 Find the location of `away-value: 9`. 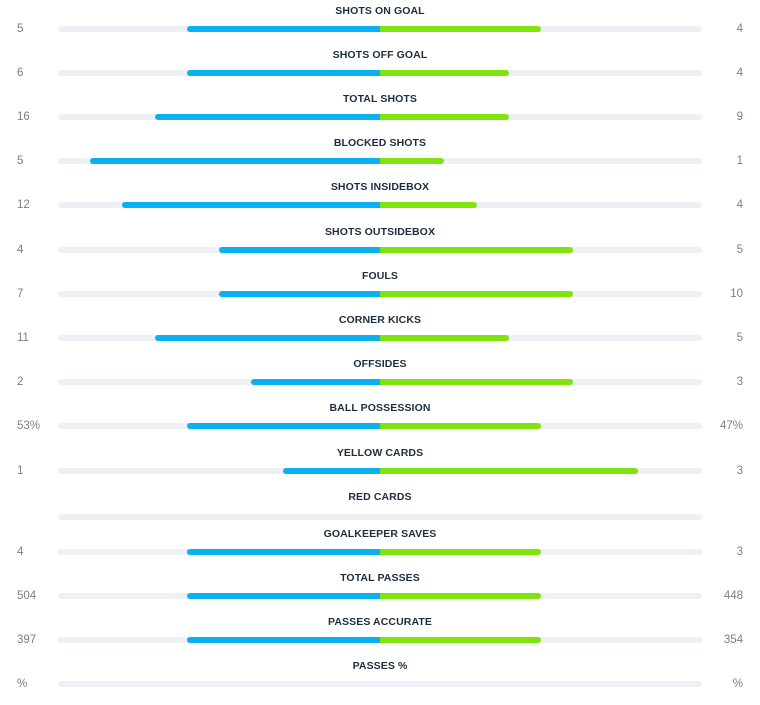

away-value: 9 is located at coordinates (739, 117).